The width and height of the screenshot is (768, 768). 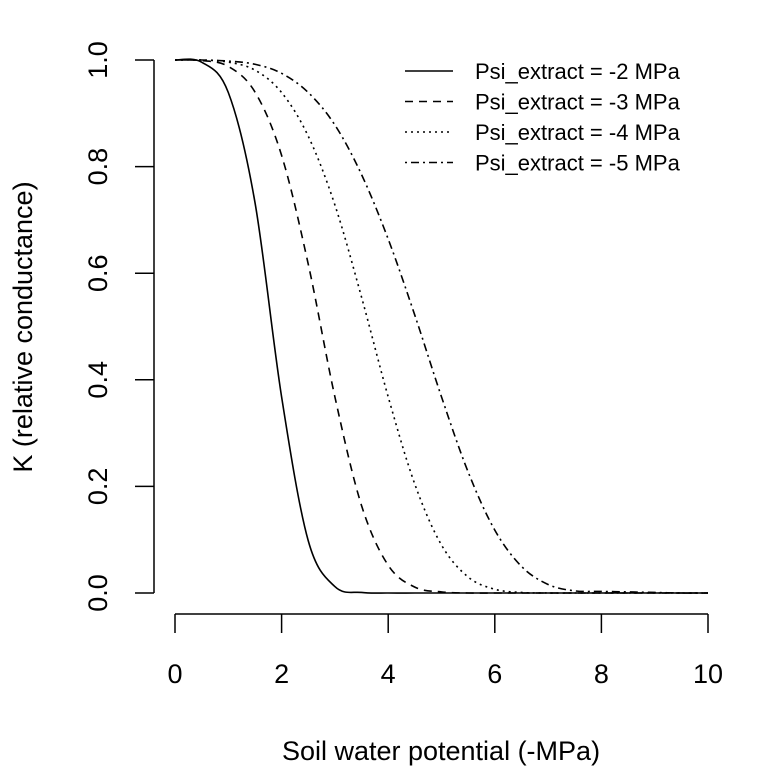 What do you see at coordinates (98, 273) in the screenshot?
I see `y-tick-label: 0.6` at bounding box center [98, 273].